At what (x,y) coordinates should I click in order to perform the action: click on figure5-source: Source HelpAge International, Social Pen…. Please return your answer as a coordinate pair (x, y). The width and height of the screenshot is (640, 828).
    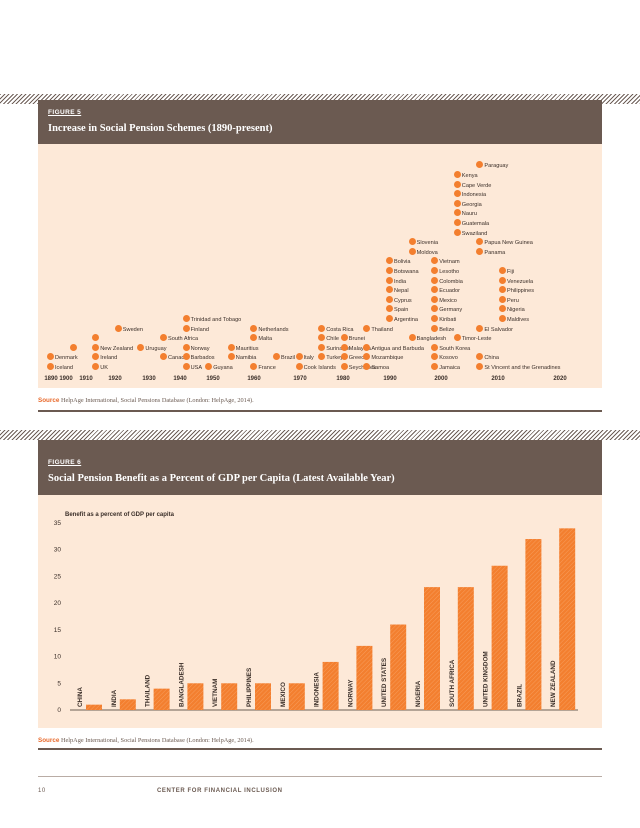
    Looking at the image, I should click on (146, 400).